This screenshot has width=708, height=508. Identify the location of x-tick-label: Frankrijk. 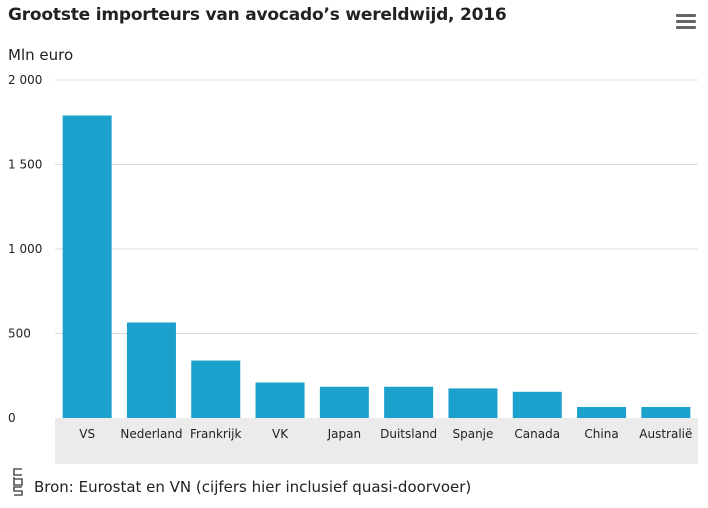
(215, 434).